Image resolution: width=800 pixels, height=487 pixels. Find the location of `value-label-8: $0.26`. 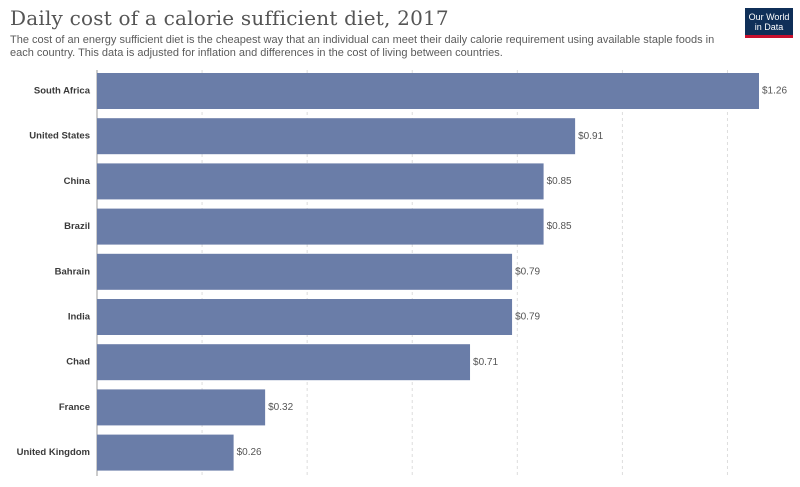

value-label-8: $0.26 is located at coordinates (249, 452).